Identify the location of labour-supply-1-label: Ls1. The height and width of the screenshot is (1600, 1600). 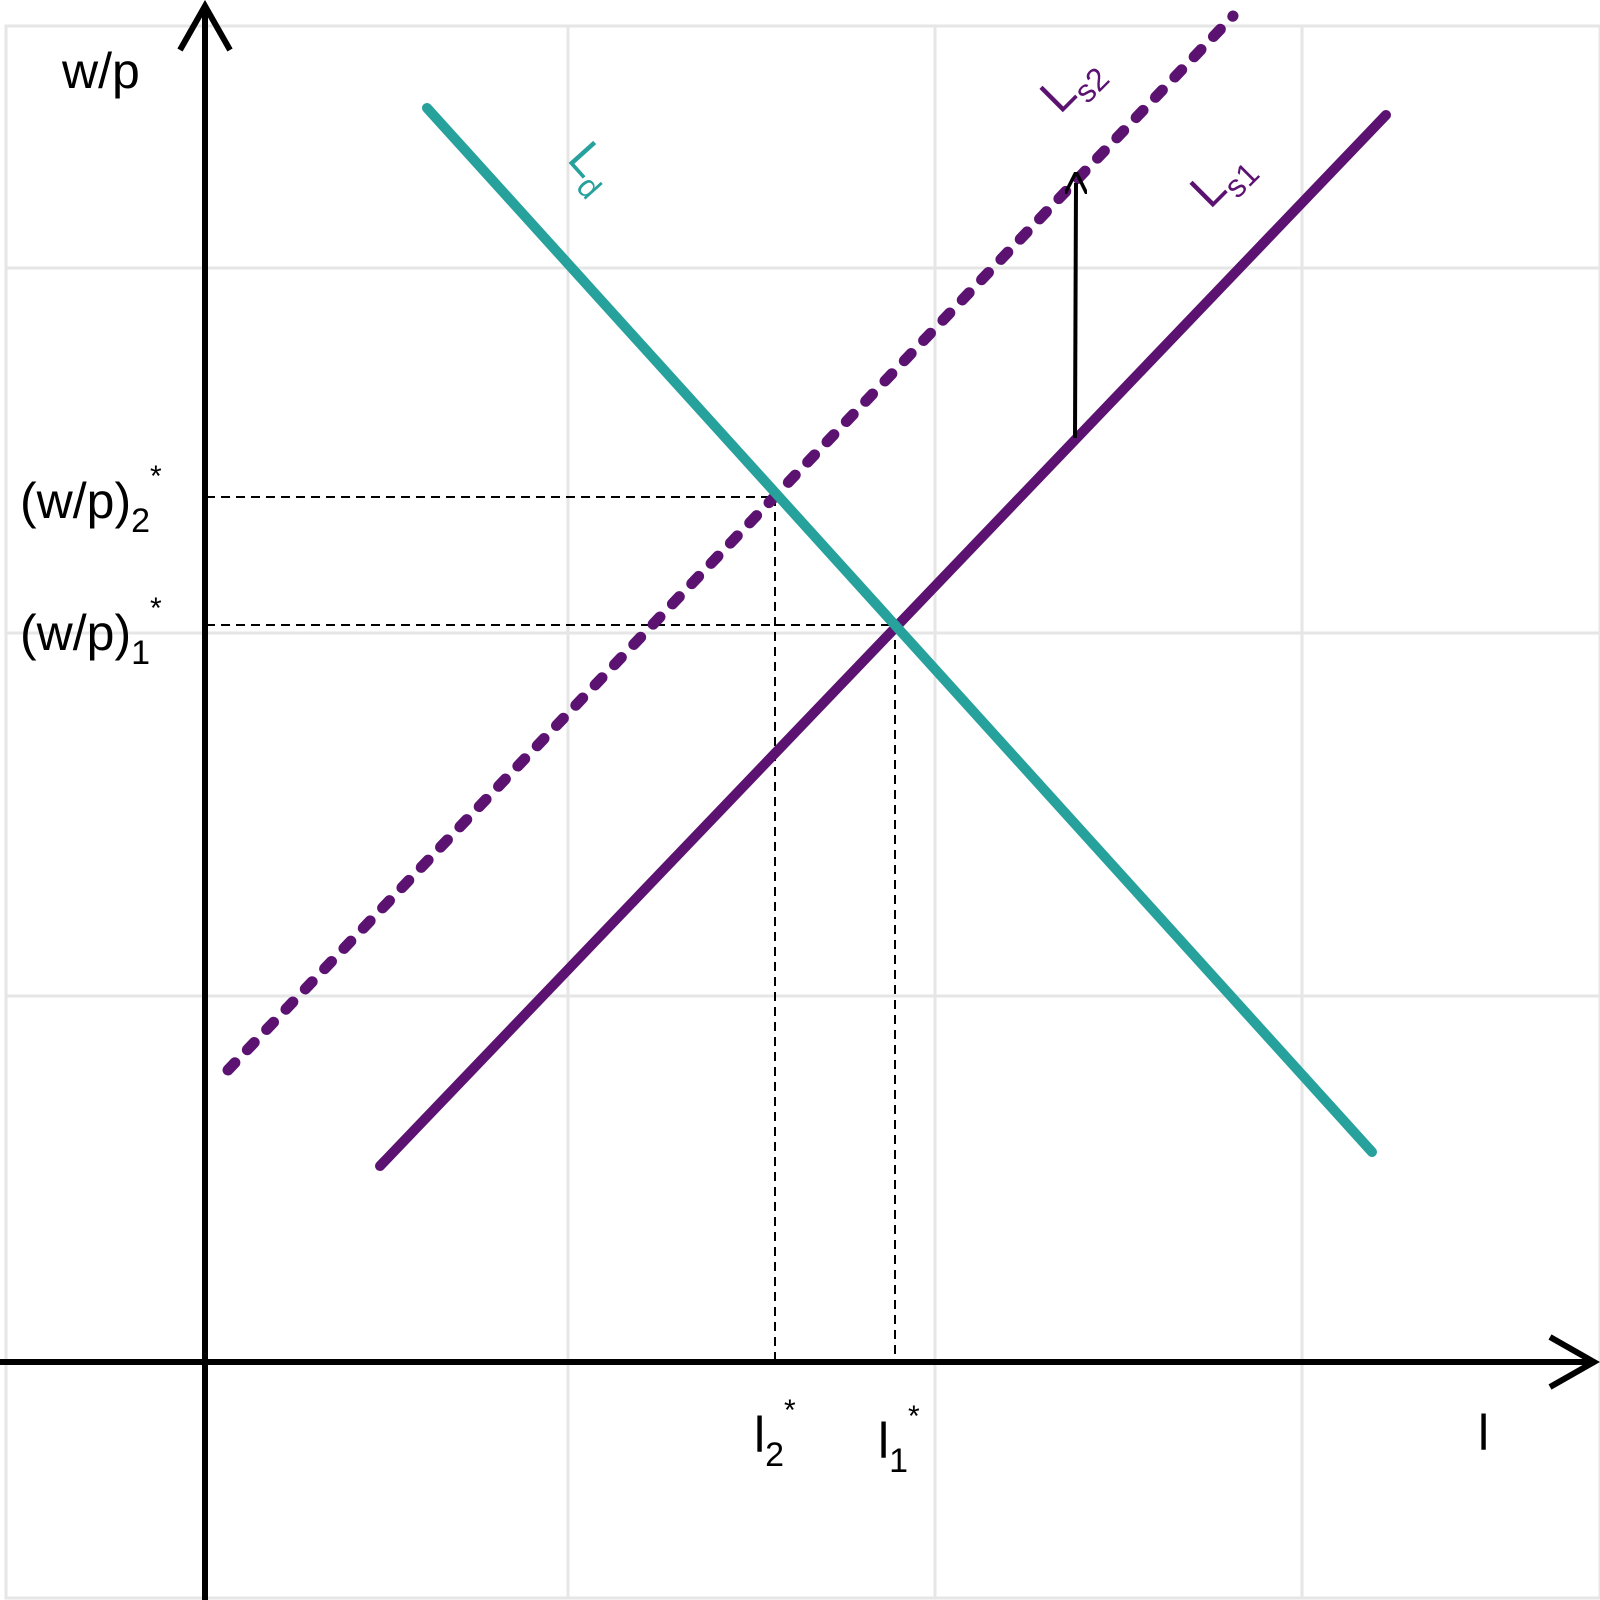
(1223, 181).